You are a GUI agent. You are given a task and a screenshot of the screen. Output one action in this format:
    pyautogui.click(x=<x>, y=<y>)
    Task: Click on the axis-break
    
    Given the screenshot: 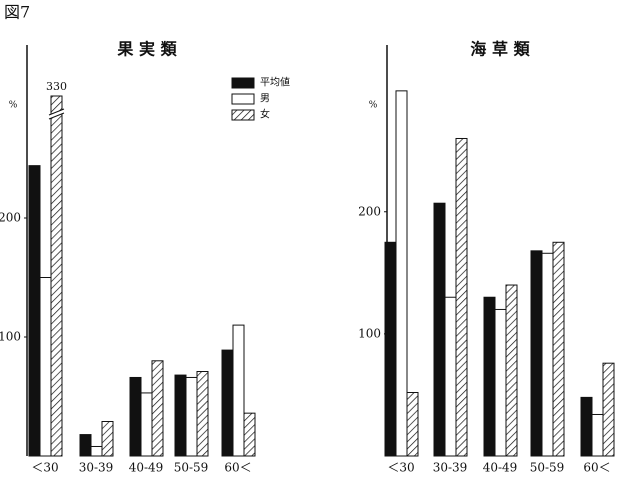 What is the action you would take?
    pyautogui.click(x=56, y=114)
    